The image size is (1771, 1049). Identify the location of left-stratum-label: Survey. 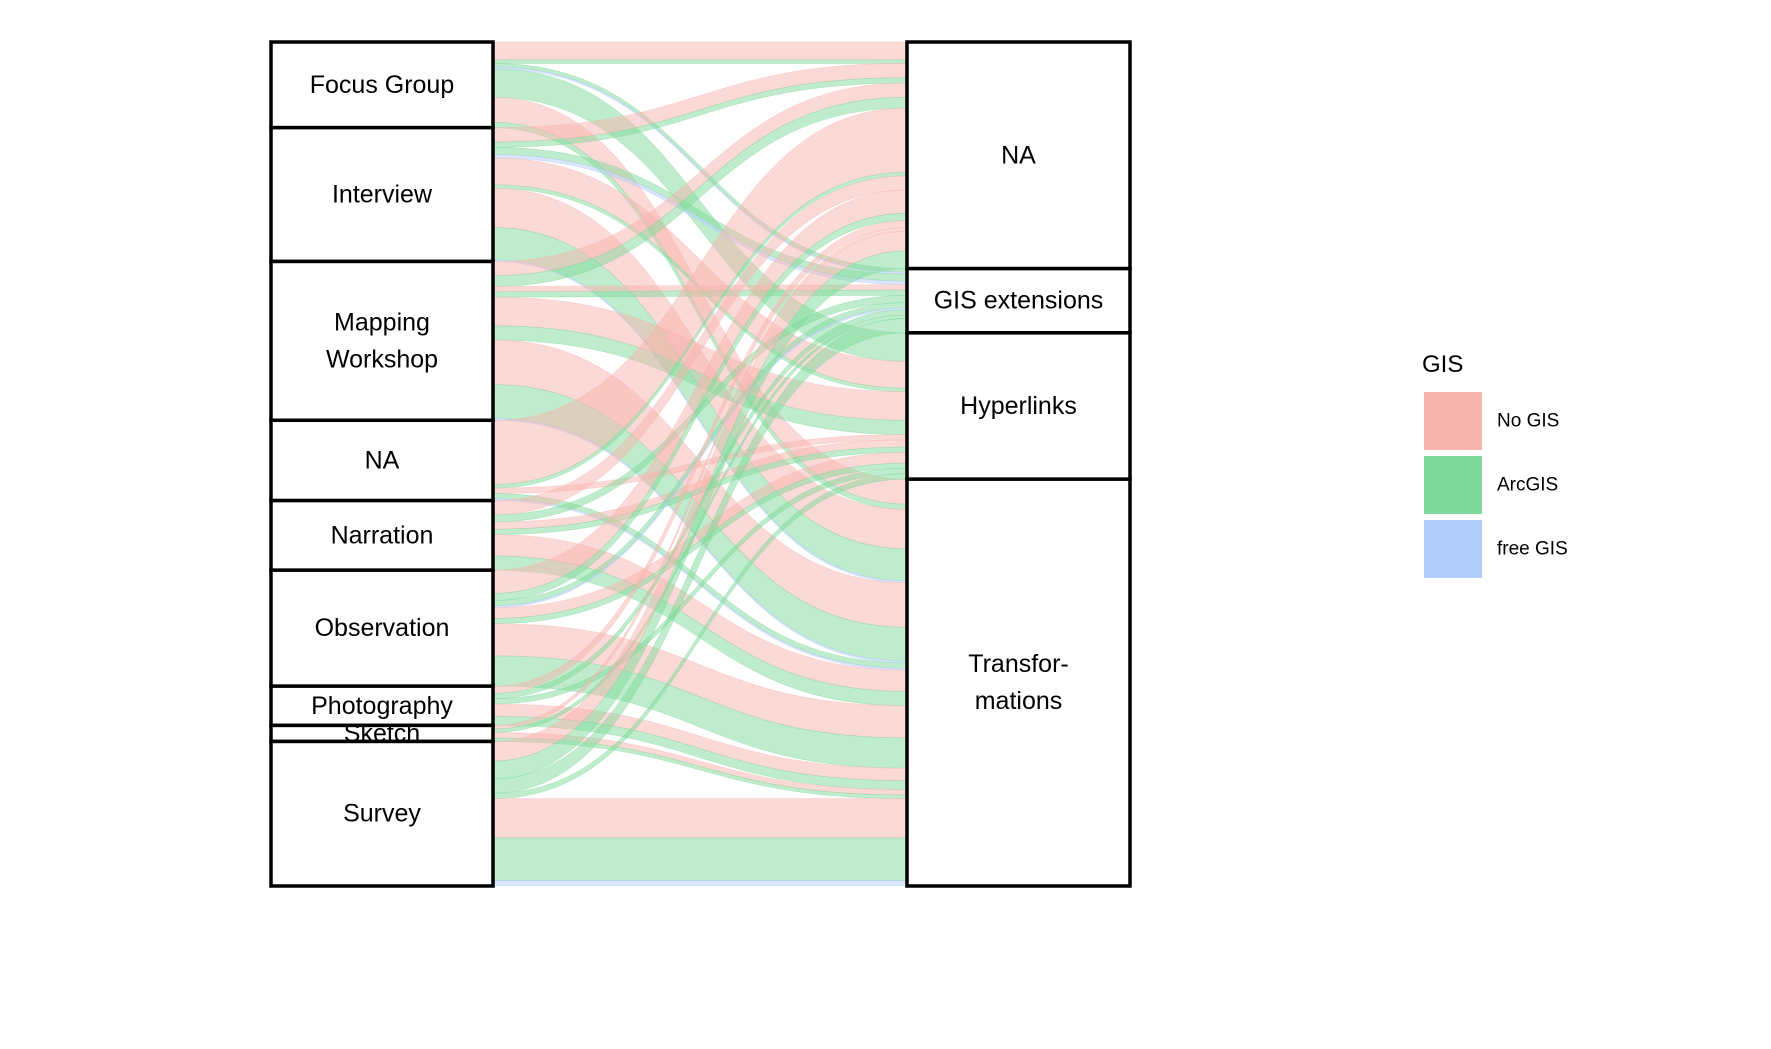
(382, 814).